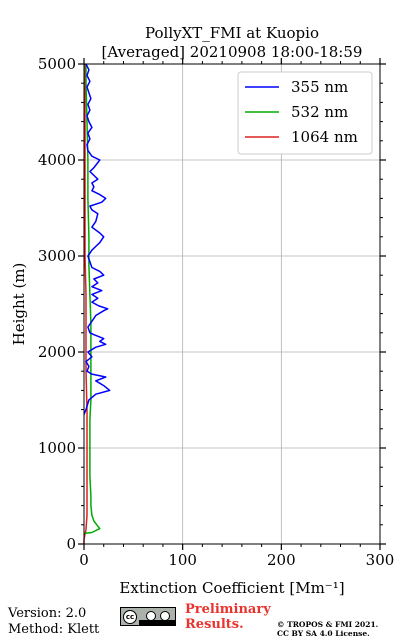 This screenshot has width=400, height=640. Describe the element at coordinates (84, 560) in the screenshot. I see `x-tick-label: 0` at that location.